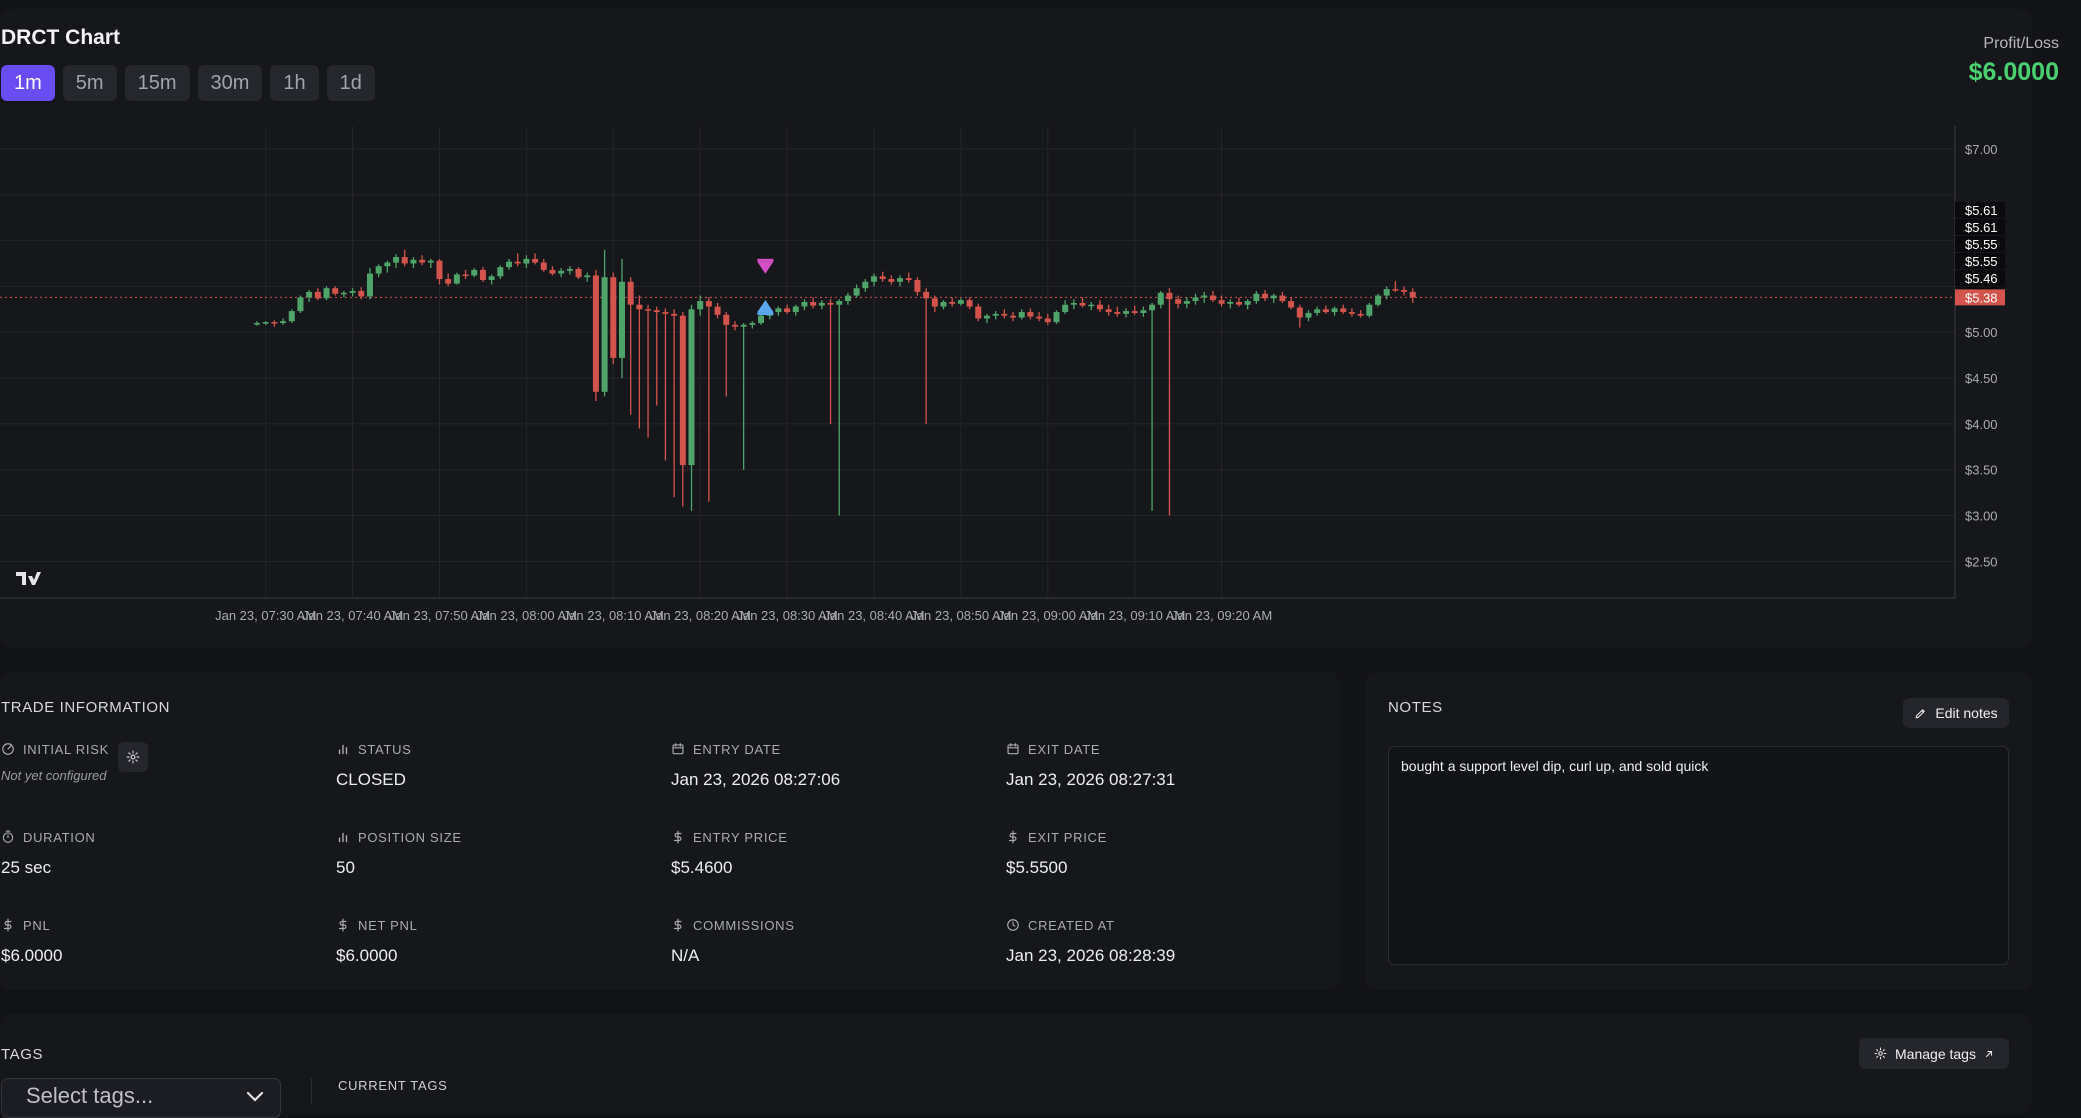  I want to click on field-exit-date: EXIT DATE Jan 23, 2026 08:27:31, so click(1156, 765).